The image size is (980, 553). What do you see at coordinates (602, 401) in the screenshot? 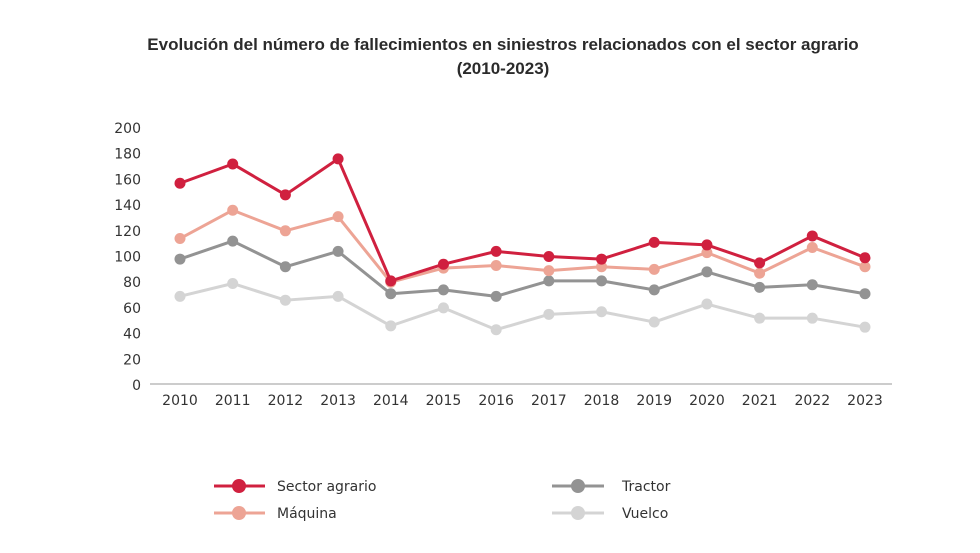
I see `x-tick-label: 2018` at bounding box center [602, 401].